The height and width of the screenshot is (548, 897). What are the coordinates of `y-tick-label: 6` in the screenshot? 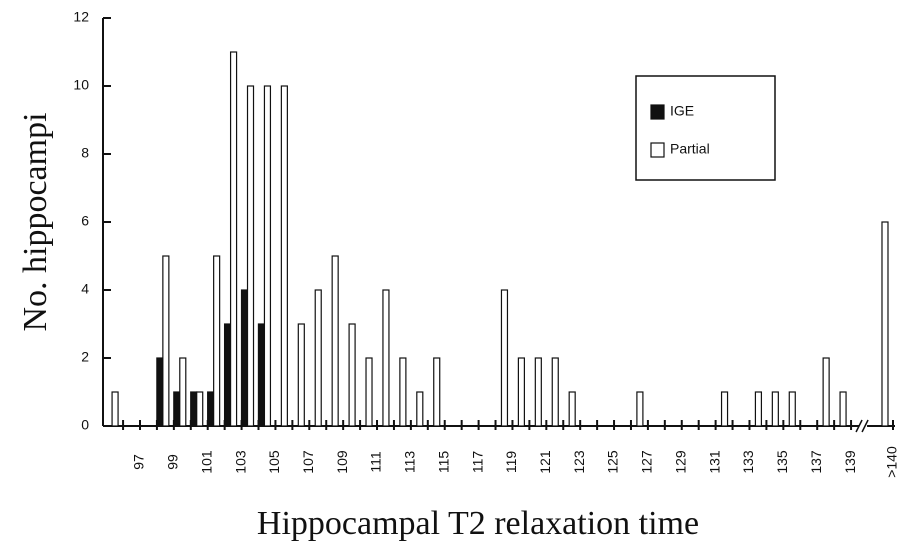 It's located at (85, 221).